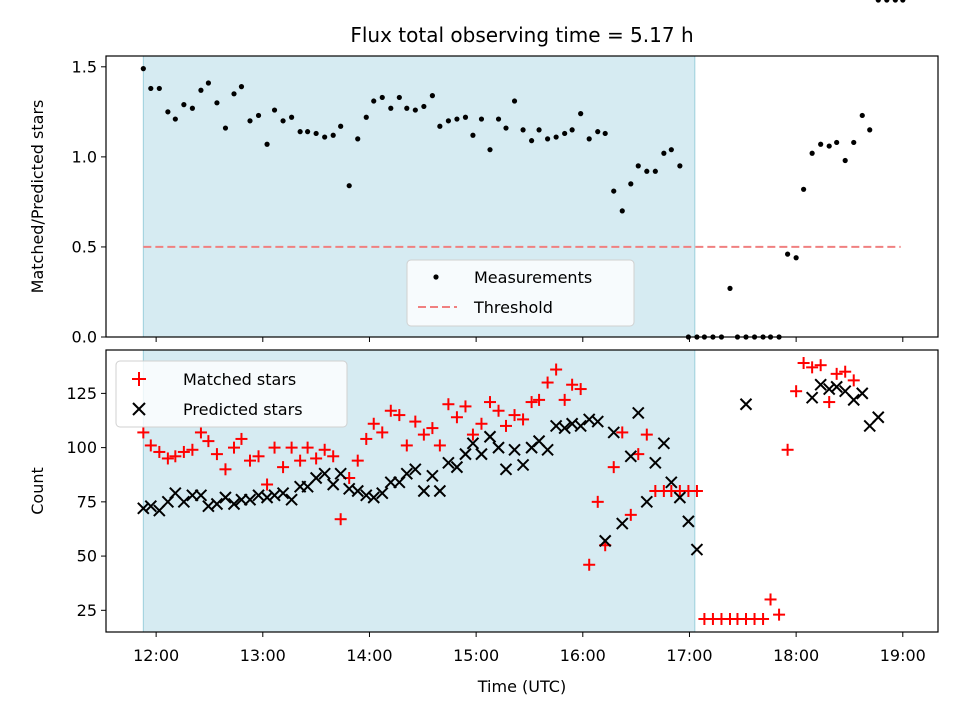 This screenshot has width=960, height=720. I want to click on x-tick-label: 13:00, so click(263, 655).